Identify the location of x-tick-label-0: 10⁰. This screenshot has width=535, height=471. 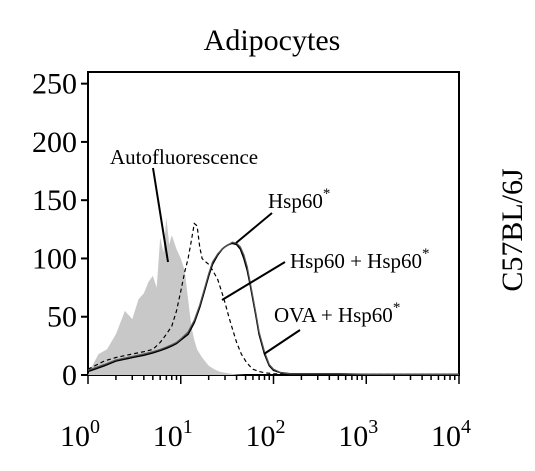
(80, 434).